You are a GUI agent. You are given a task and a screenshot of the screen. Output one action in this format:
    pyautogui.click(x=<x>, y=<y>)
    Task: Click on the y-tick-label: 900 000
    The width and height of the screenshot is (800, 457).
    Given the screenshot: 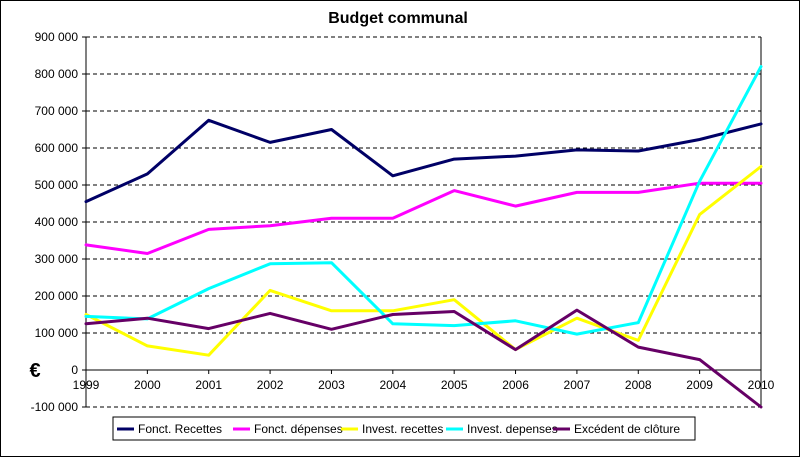 What is the action you would take?
    pyautogui.click(x=57, y=37)
    